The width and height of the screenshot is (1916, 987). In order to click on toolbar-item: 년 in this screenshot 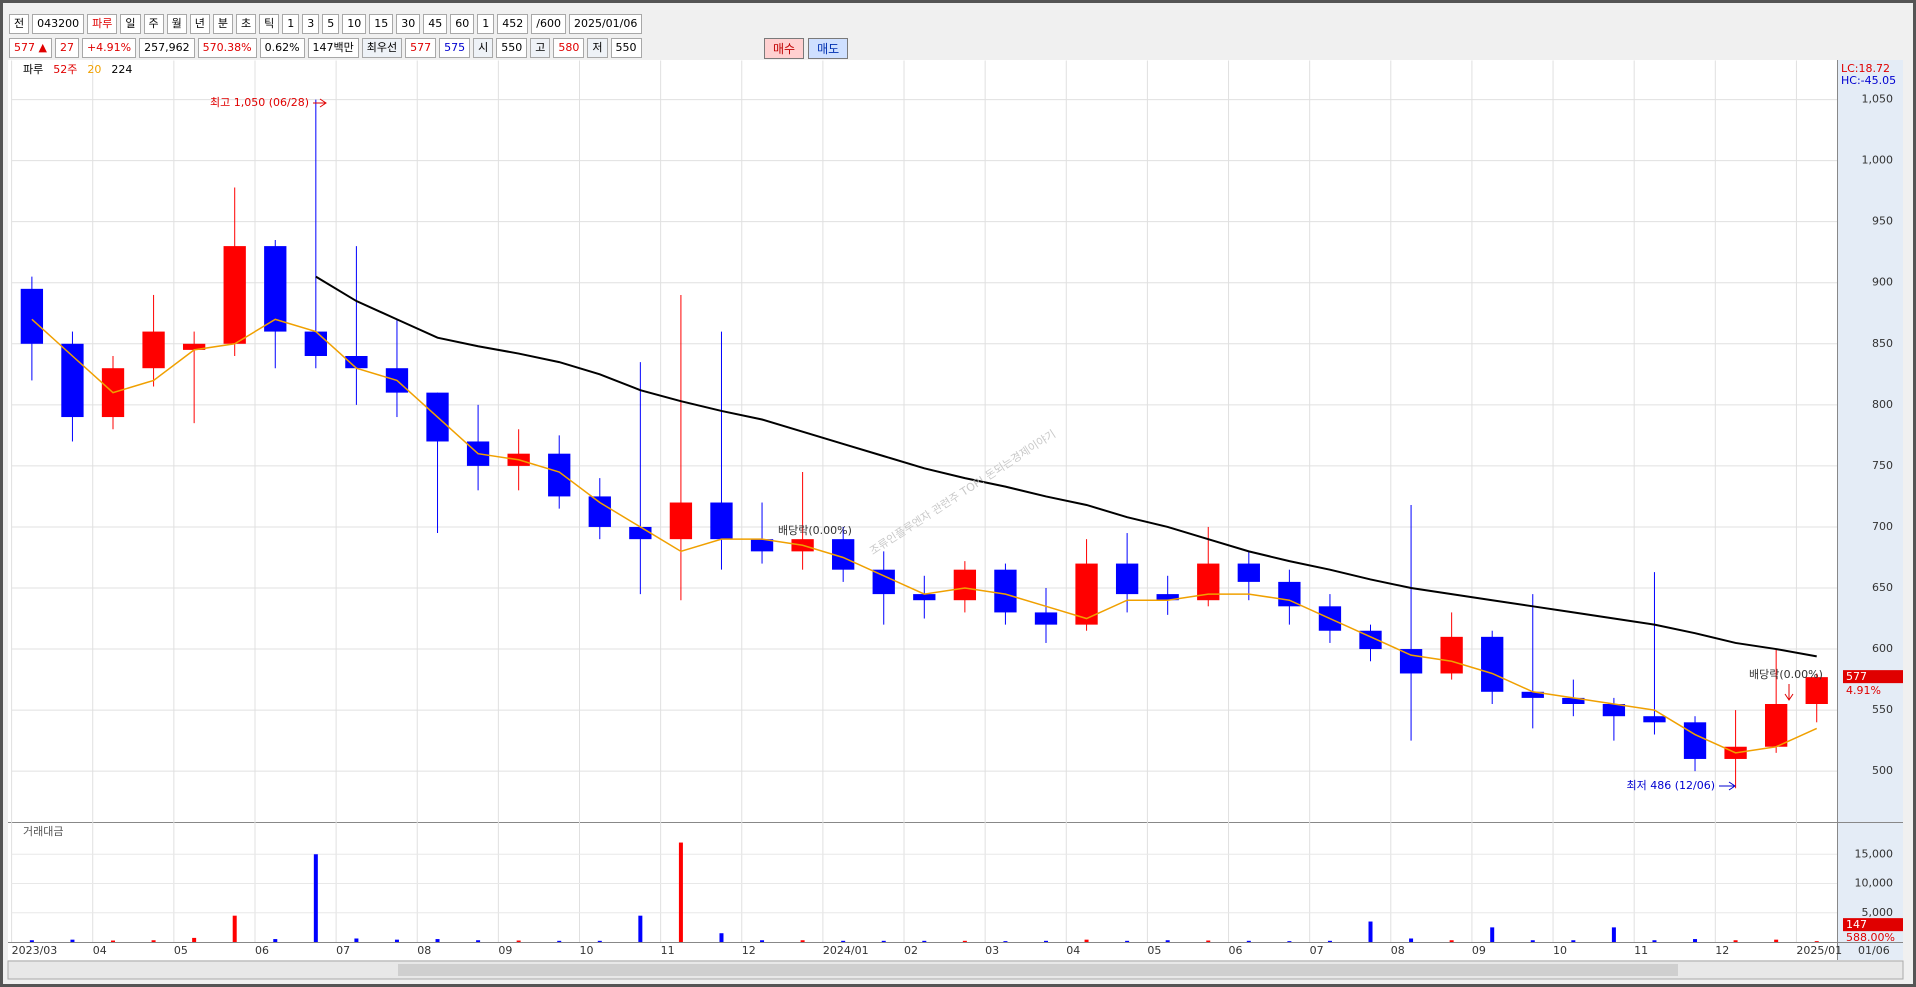, I will do `click(199, 24)`.